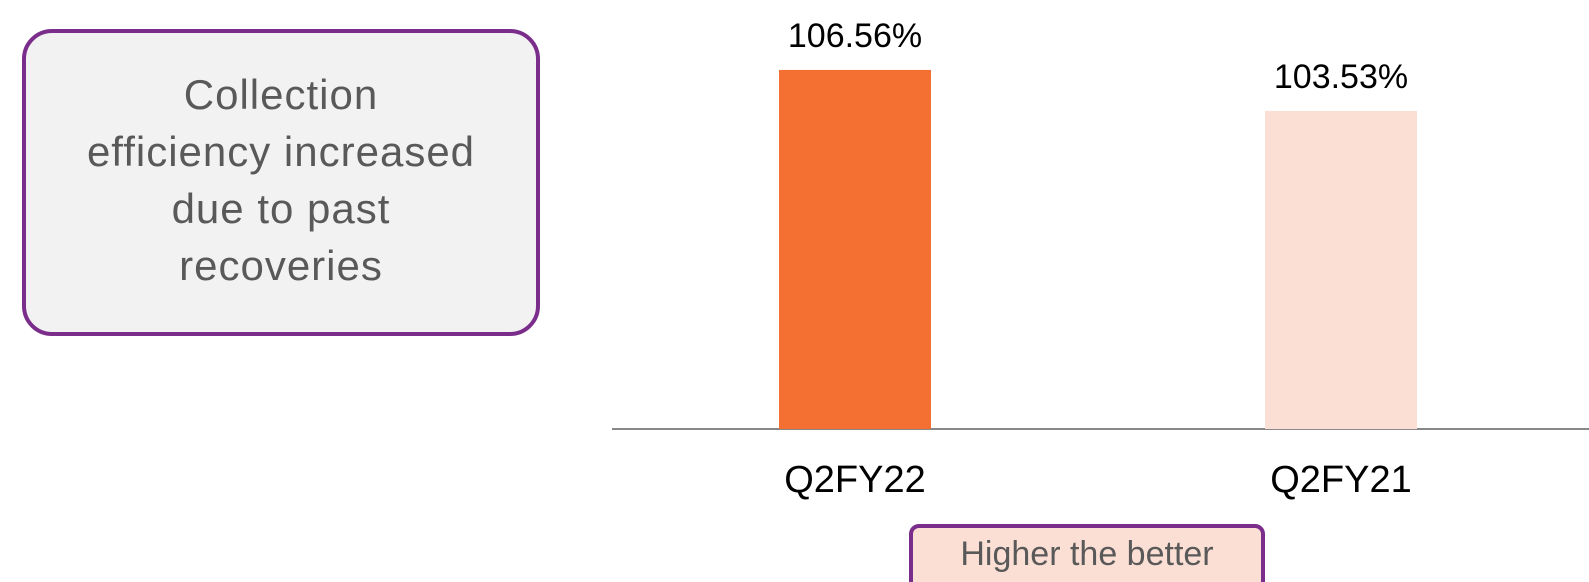 The width and height of the screenshot is (1589, 582). I want to click on value-label: 103.53%, so click(1341, 77).